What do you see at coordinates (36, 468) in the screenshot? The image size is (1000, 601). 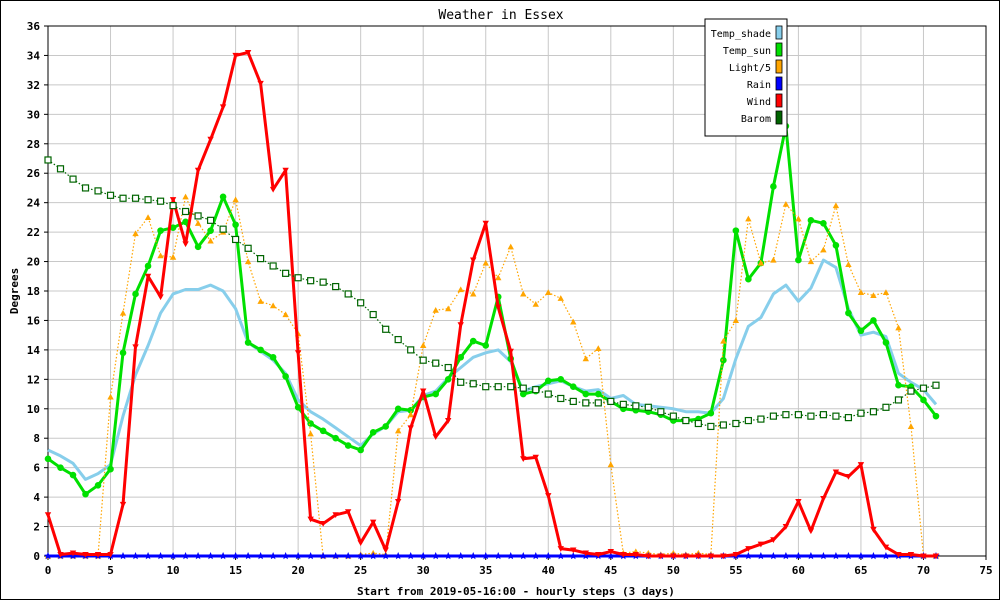 I see `y-tick-label: 6` at bounding box center [36, 468].